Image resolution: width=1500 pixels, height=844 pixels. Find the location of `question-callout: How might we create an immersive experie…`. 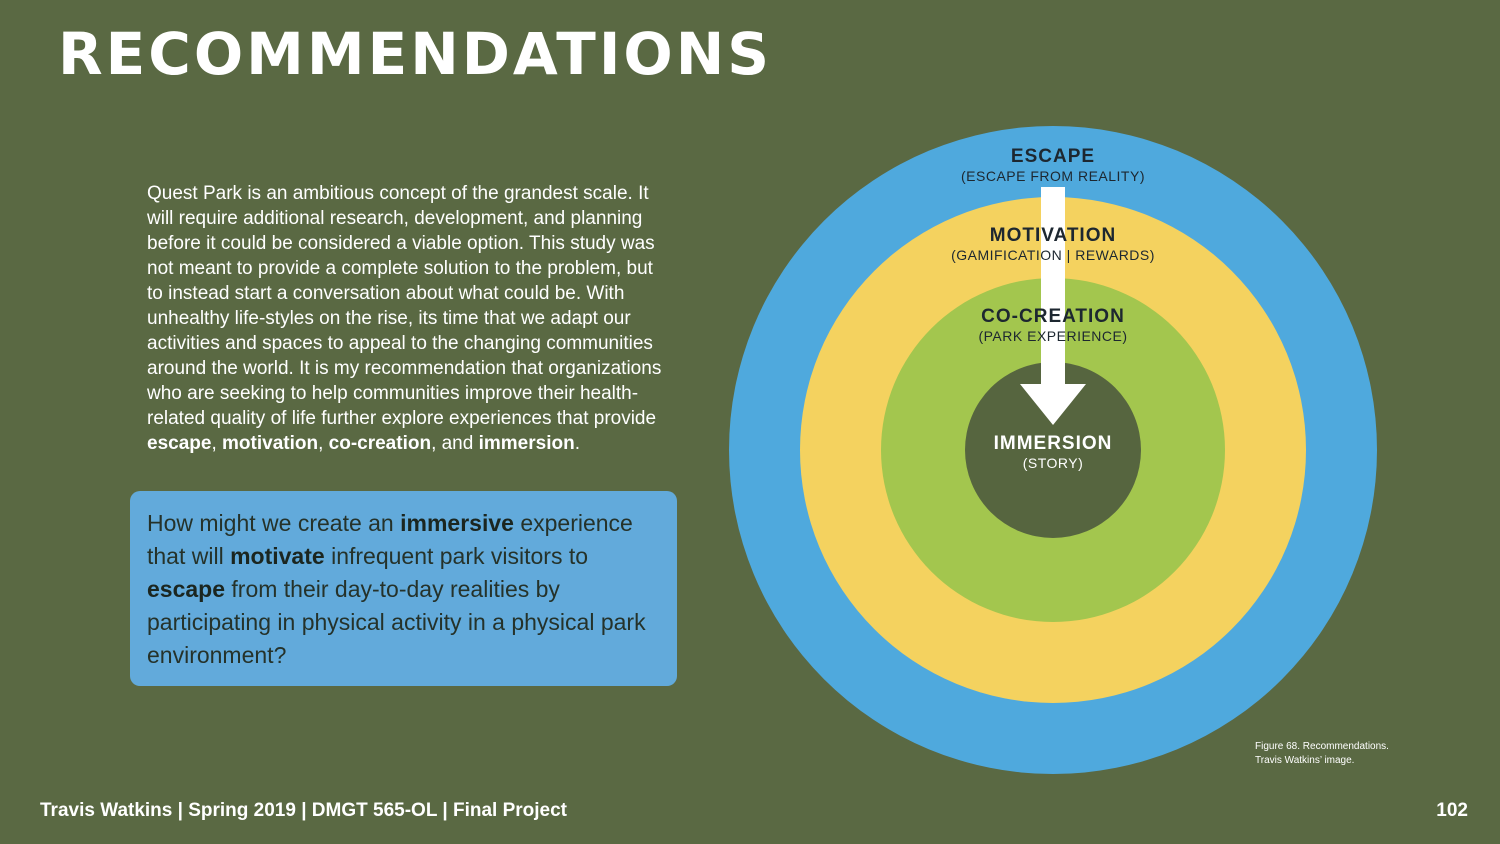

question-callout: How might we create an immersive experie… is located at coordinates (403, 588).